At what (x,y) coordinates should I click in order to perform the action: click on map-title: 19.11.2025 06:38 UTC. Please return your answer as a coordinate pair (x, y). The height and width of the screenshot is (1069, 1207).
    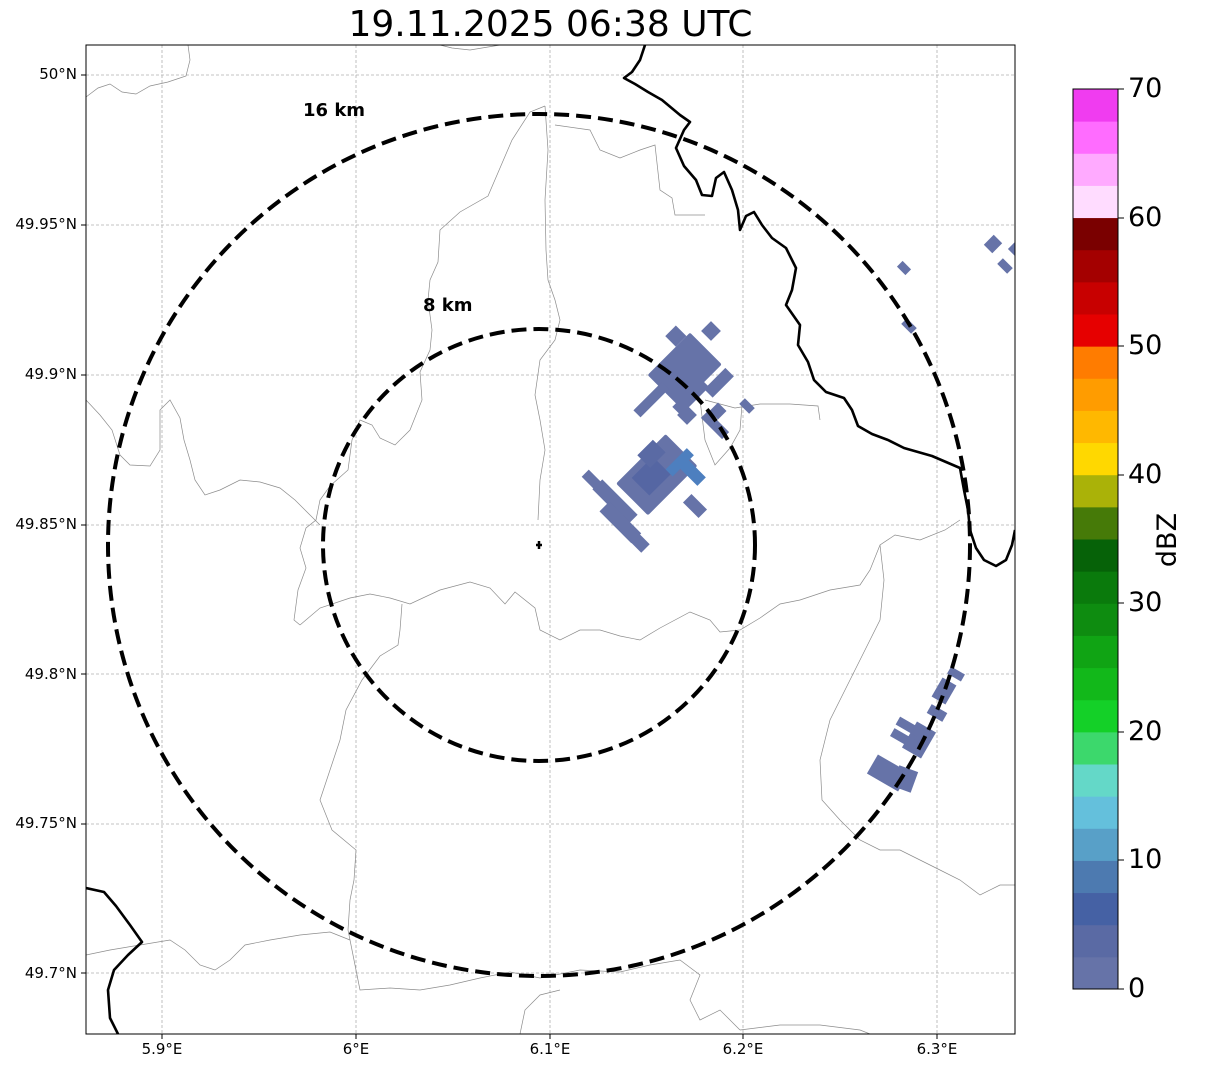
    Looking at the image, I should click on (550, 24).